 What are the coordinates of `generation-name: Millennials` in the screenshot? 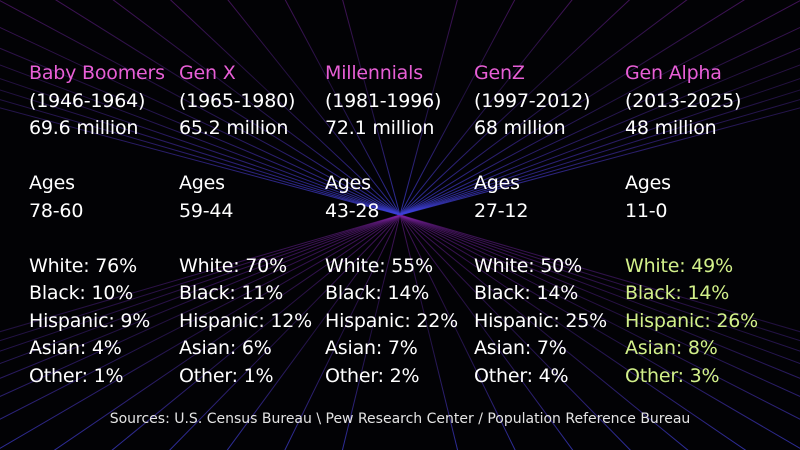 It's located at (374, 73).